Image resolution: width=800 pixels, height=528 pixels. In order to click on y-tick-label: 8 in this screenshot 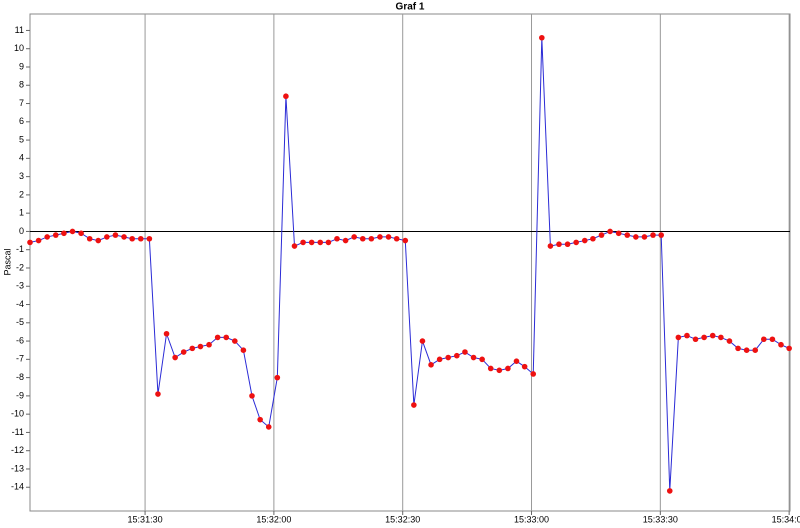, I will do `click(21, 85)`.